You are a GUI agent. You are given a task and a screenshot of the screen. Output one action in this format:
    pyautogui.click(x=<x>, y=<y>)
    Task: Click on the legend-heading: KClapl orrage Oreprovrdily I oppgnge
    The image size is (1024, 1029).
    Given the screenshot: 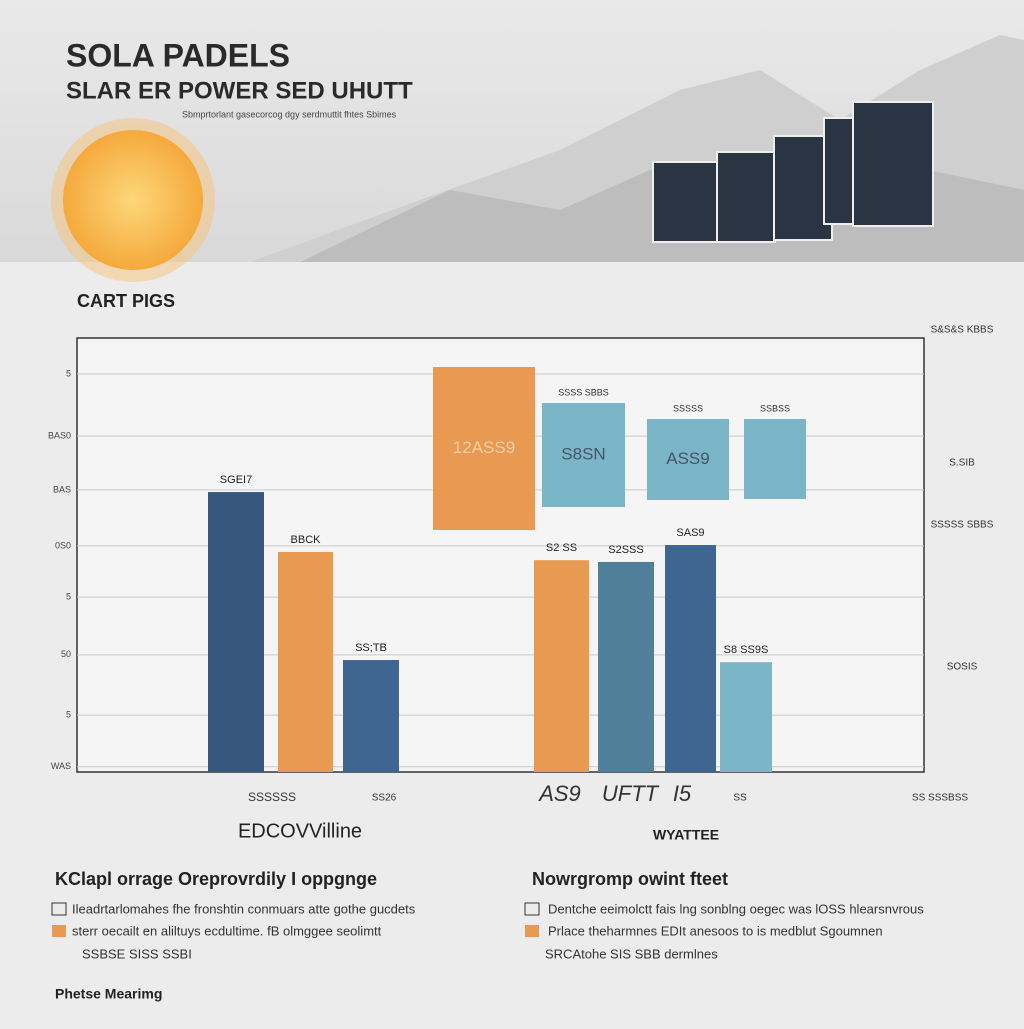 What is the action you would take?
    pyautogui.click(x=216, y=879)
    